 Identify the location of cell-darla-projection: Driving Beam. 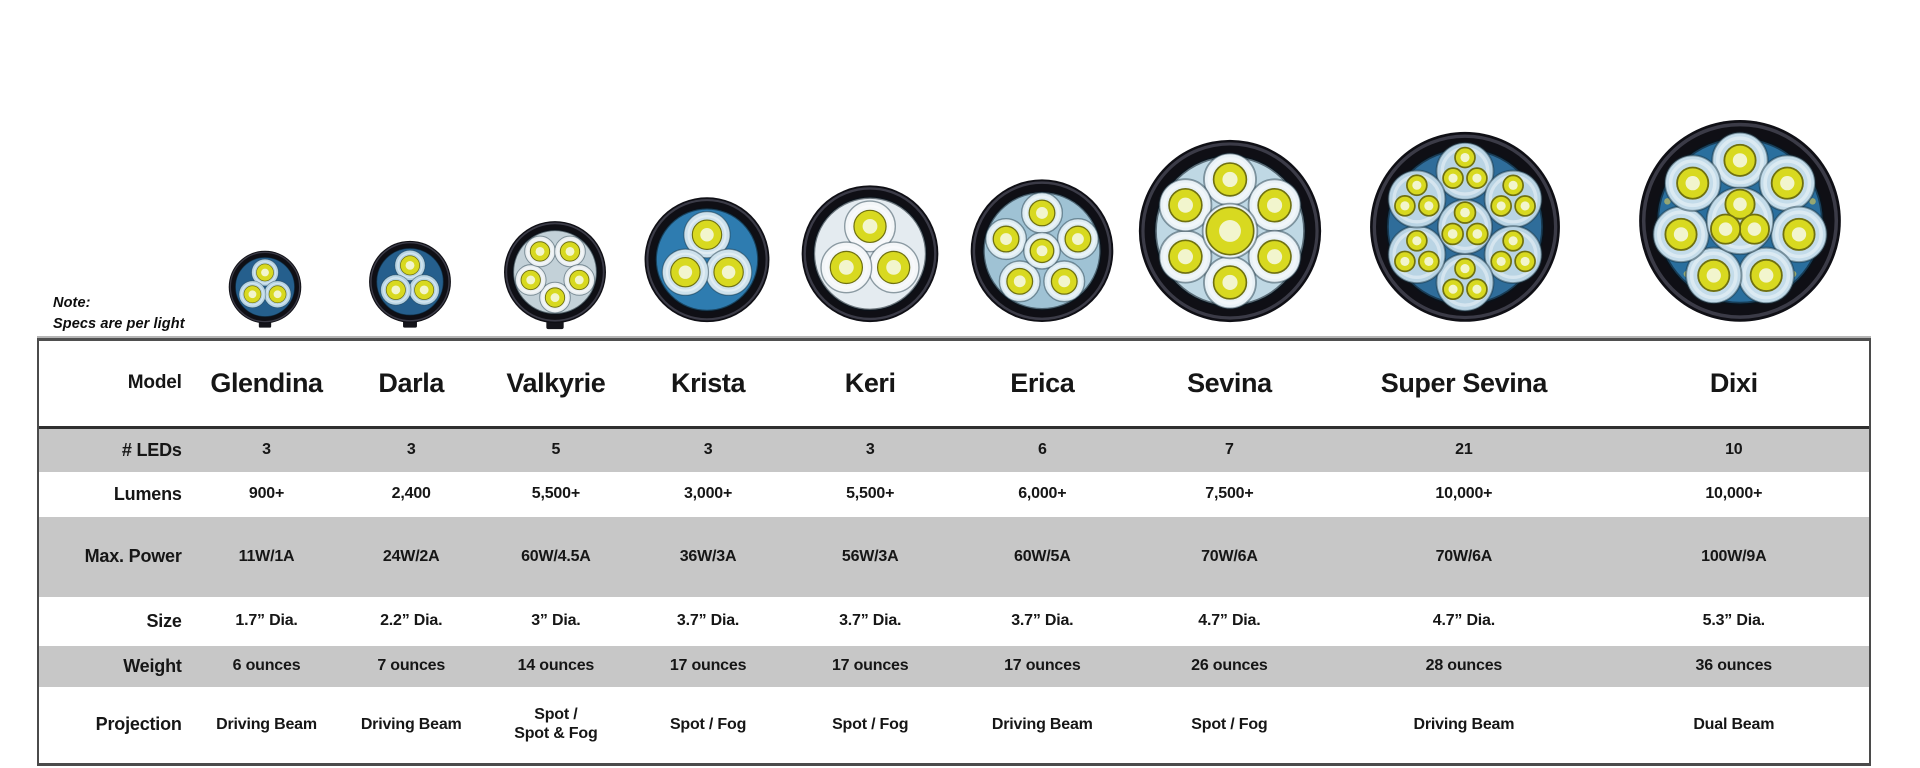
(411, 724).